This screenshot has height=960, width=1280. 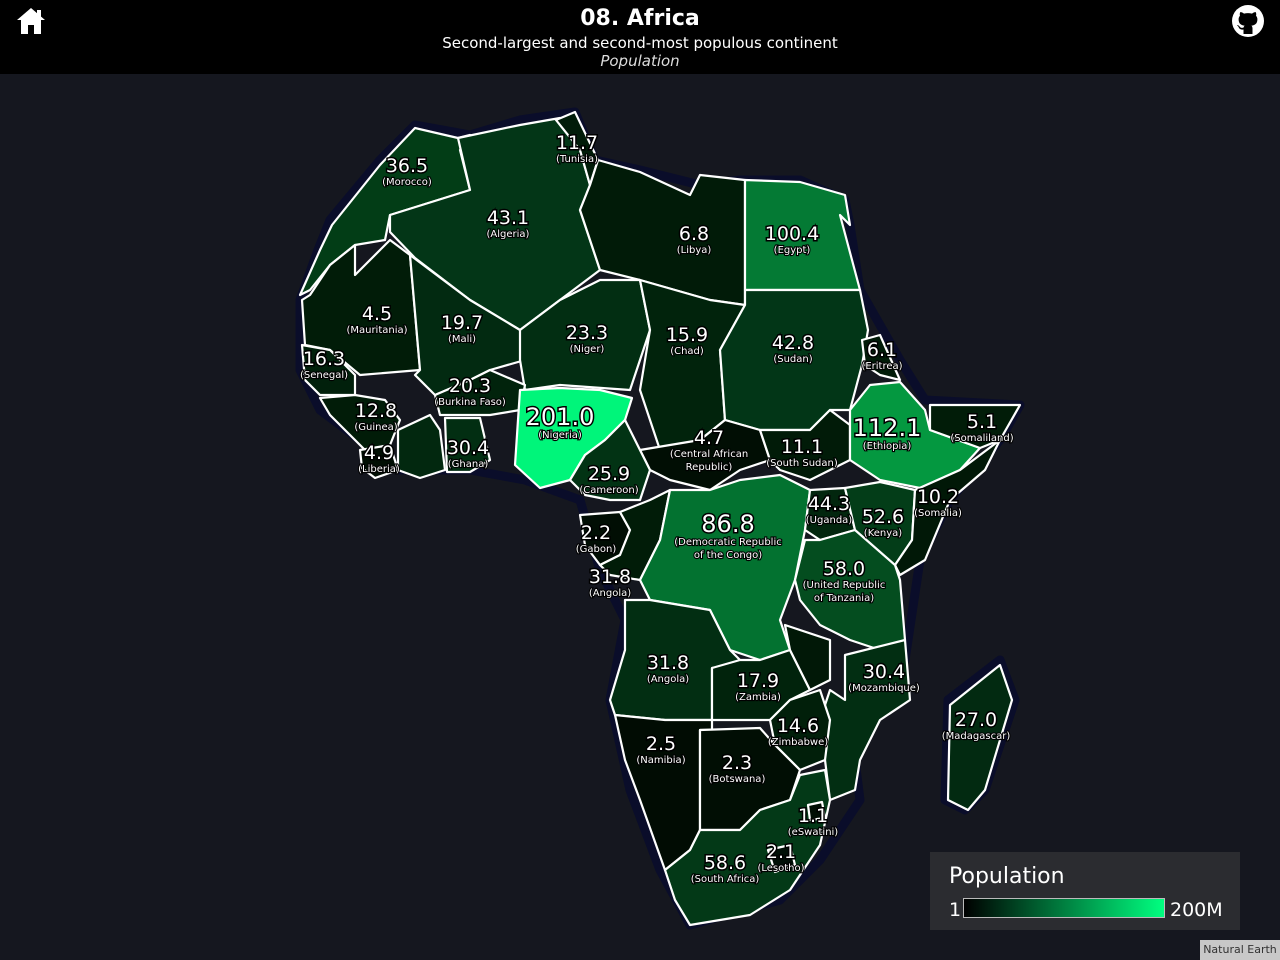 What do you see at coordinates (865, 720) in the screenshot?
I see `country-mozambique` at bounding box center [865, 720].